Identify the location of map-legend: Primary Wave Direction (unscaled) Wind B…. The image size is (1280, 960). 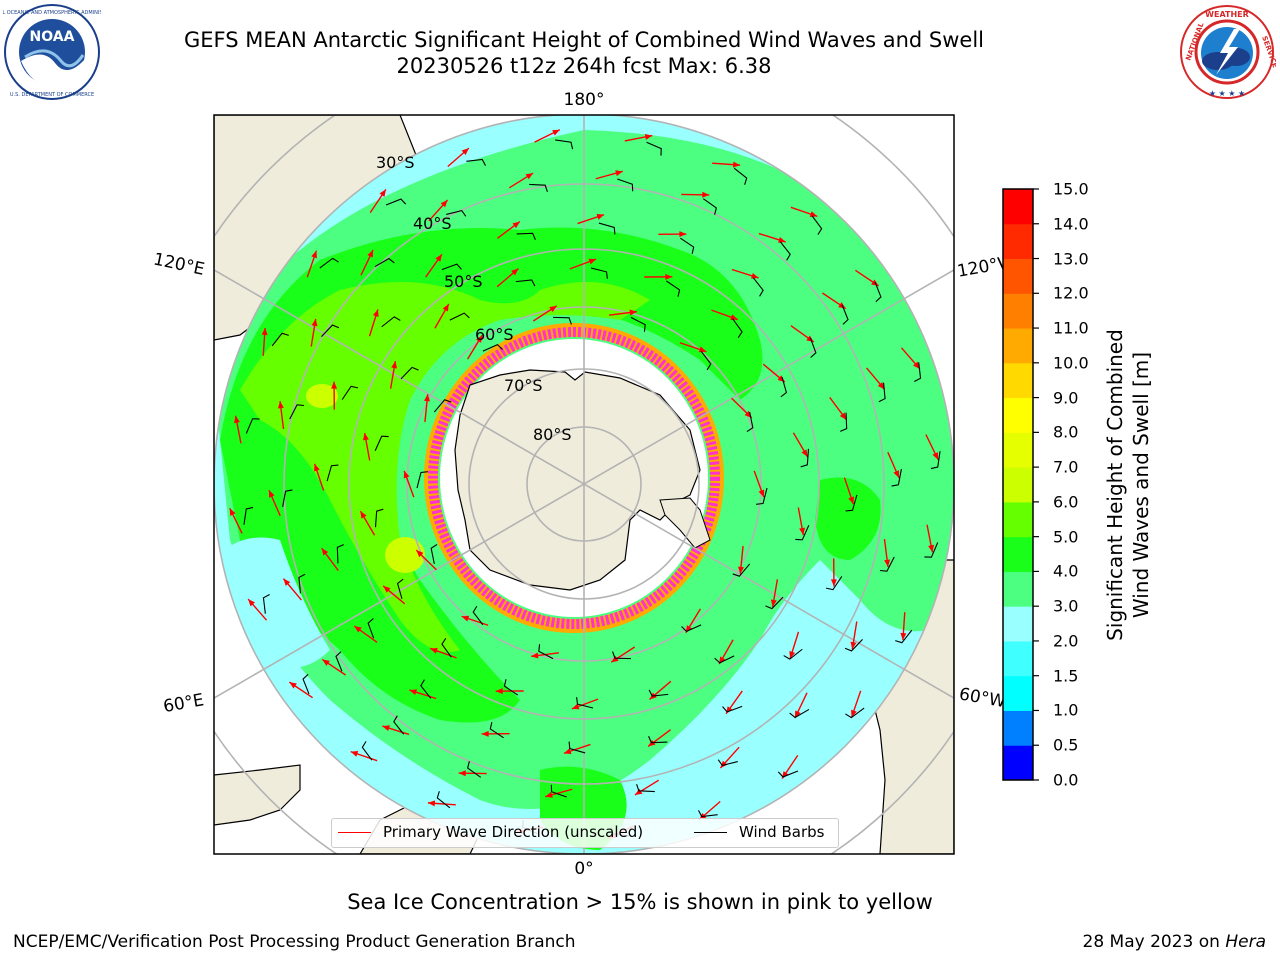
(585, 833).